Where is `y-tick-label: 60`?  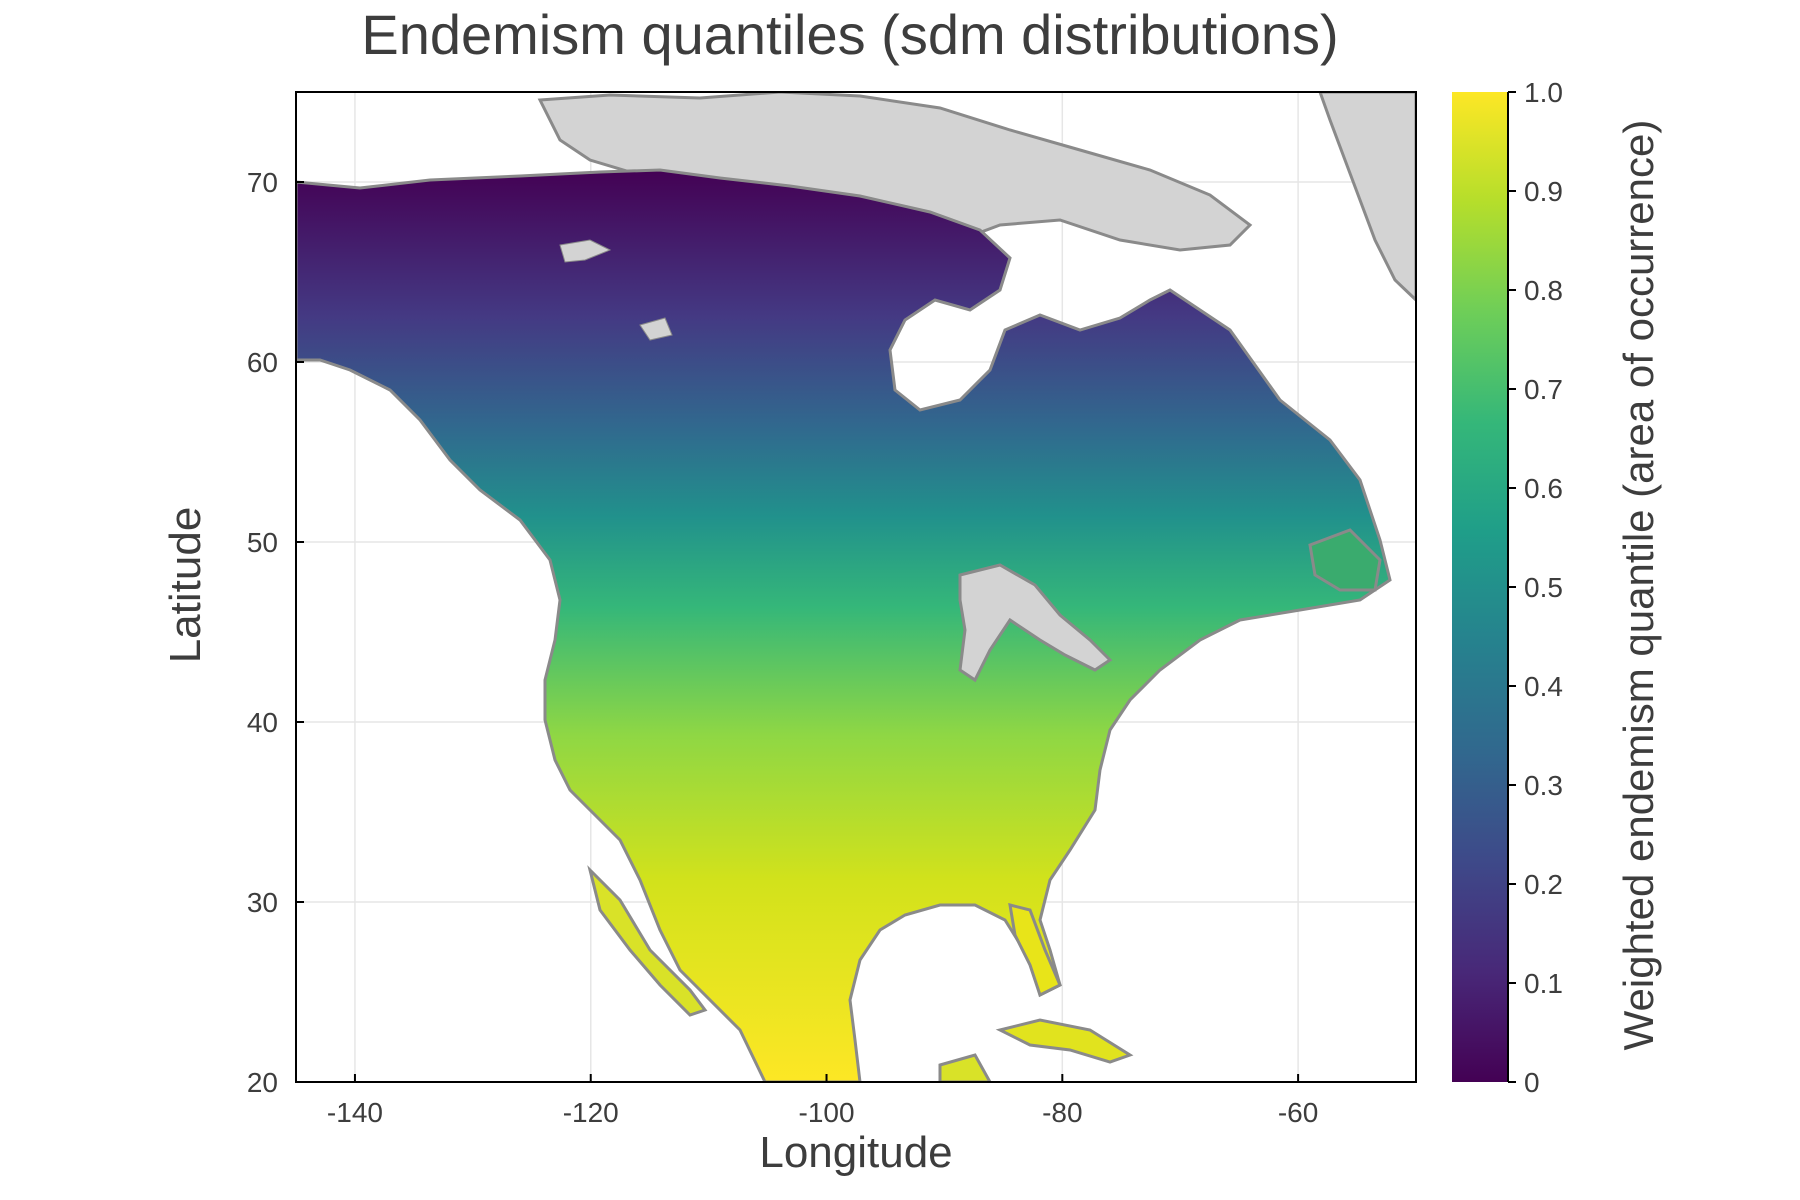 y-tick-label: 60 is located at coordinates (262, 362).